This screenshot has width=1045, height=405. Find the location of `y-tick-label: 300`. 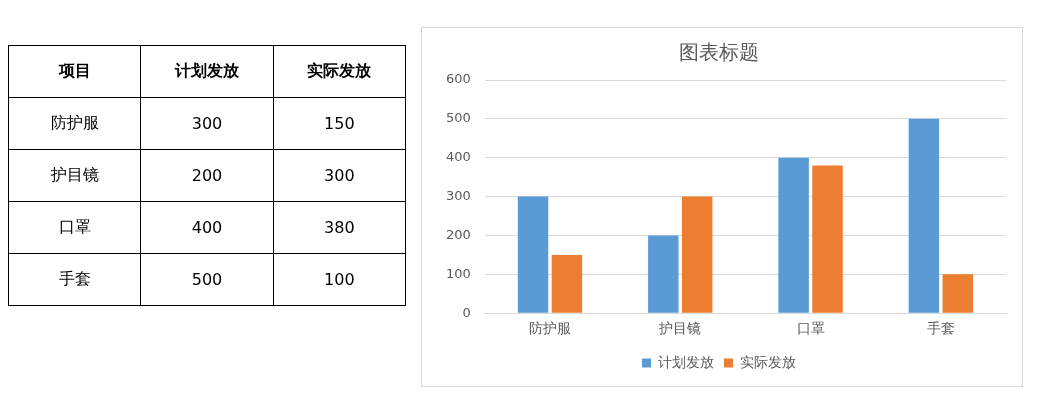

y-tick-label: 300 is located at coordinates (458, 195).